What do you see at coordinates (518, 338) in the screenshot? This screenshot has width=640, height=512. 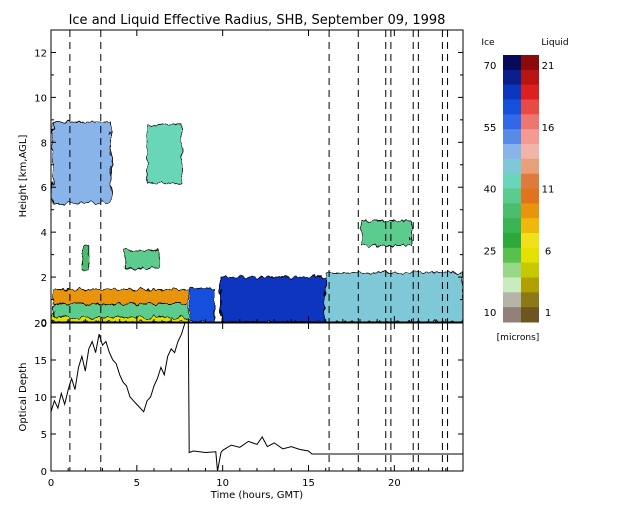 I see `colorbar-units: [microns]` at bounding box center [518, 338].